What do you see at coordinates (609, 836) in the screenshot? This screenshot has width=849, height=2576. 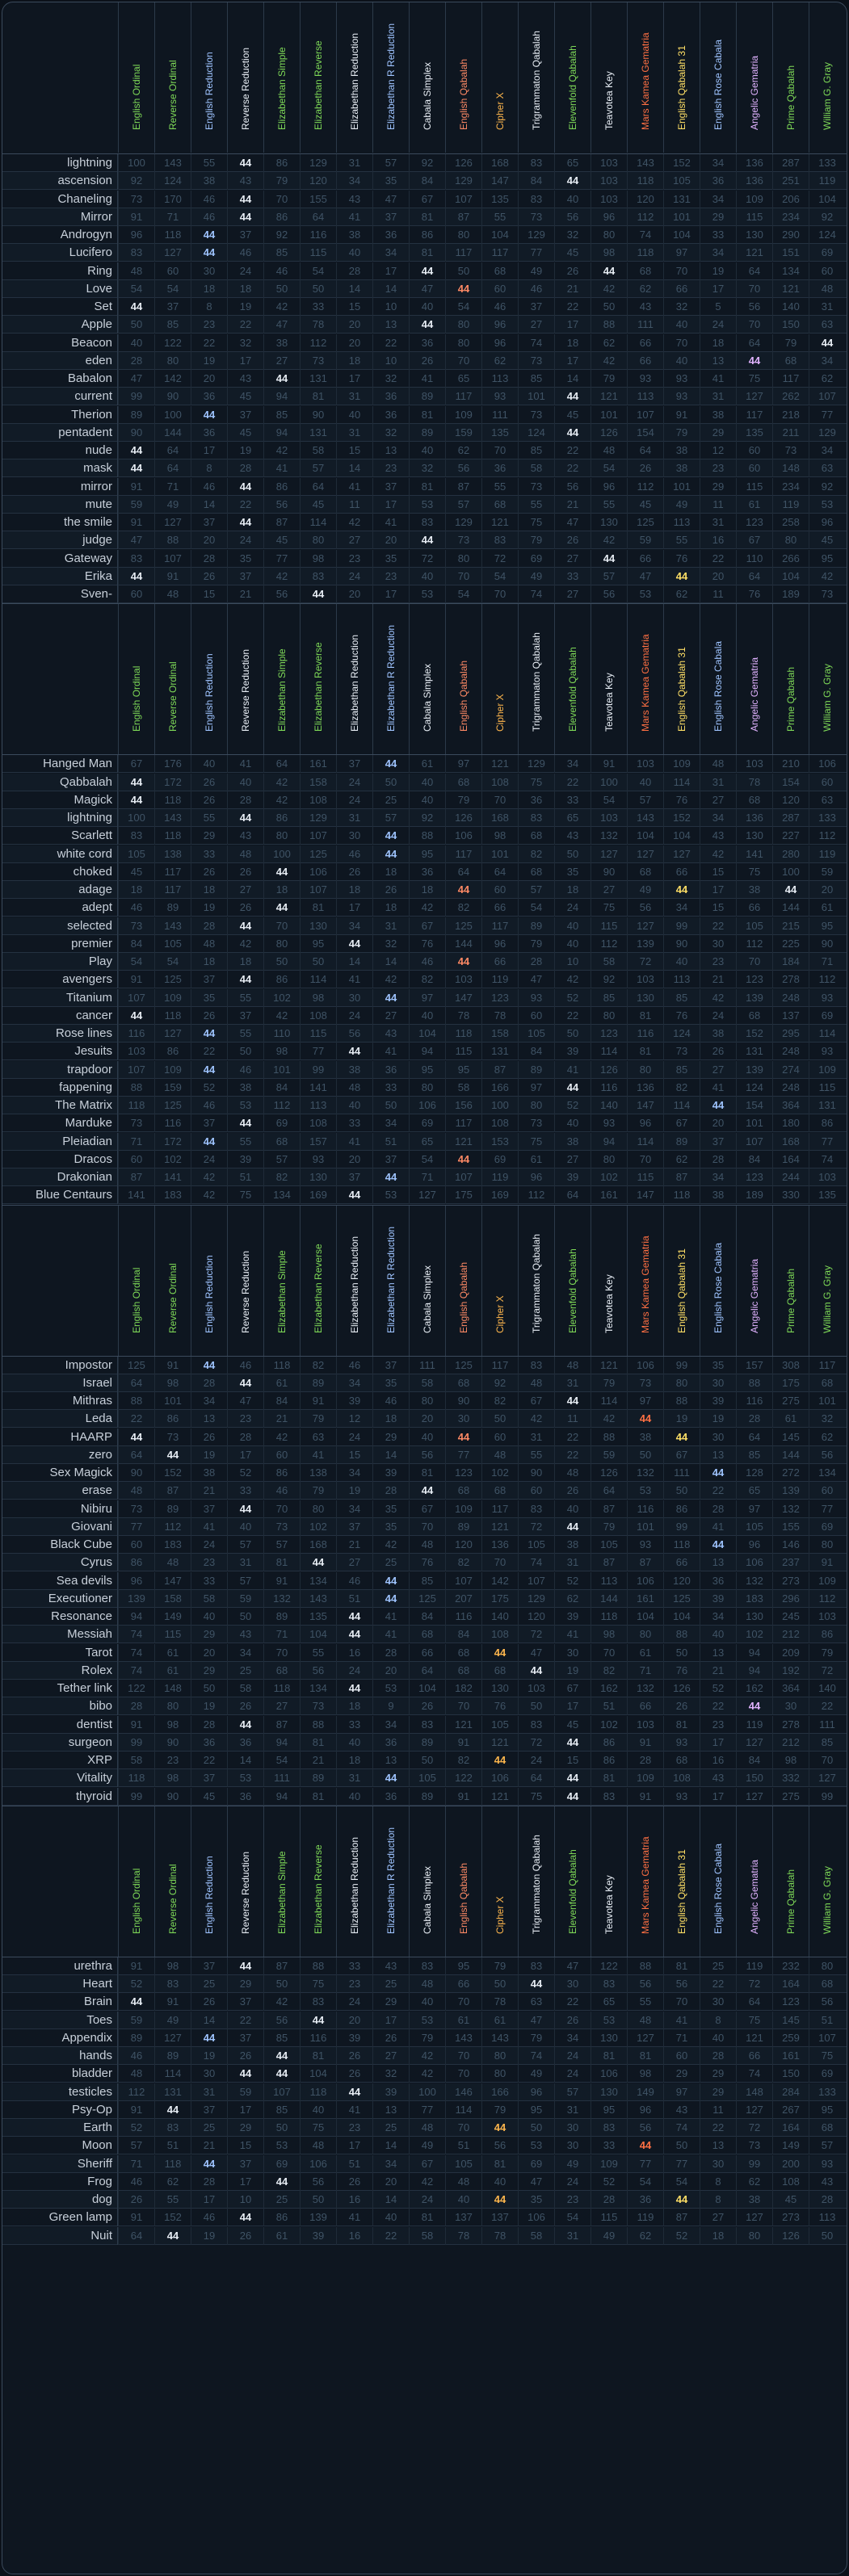 I see `value-cell: 132` at bounding box center [609, 836].